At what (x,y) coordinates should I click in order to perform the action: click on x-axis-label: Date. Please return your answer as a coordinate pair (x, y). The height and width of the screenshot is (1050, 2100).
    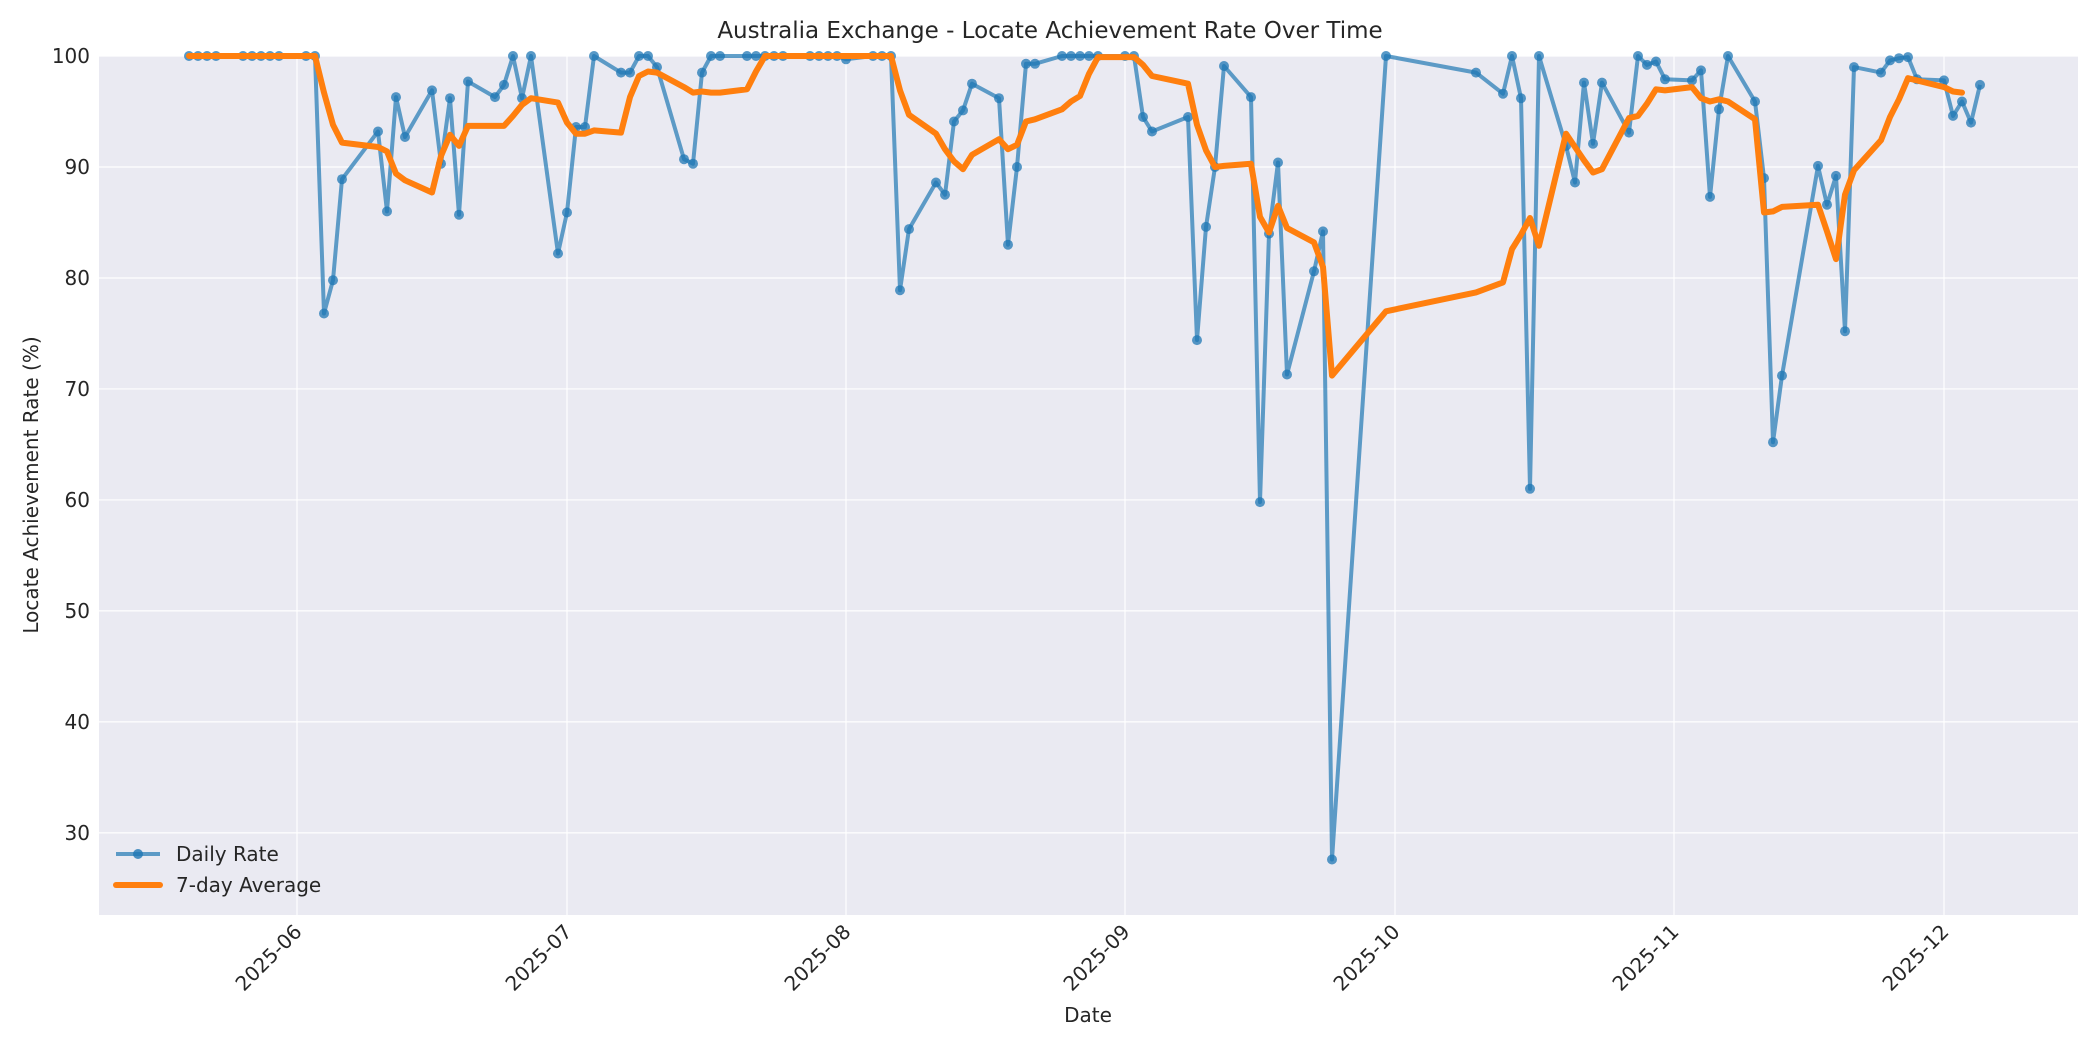
    Looking at the image, I should click on (1088, 1015).